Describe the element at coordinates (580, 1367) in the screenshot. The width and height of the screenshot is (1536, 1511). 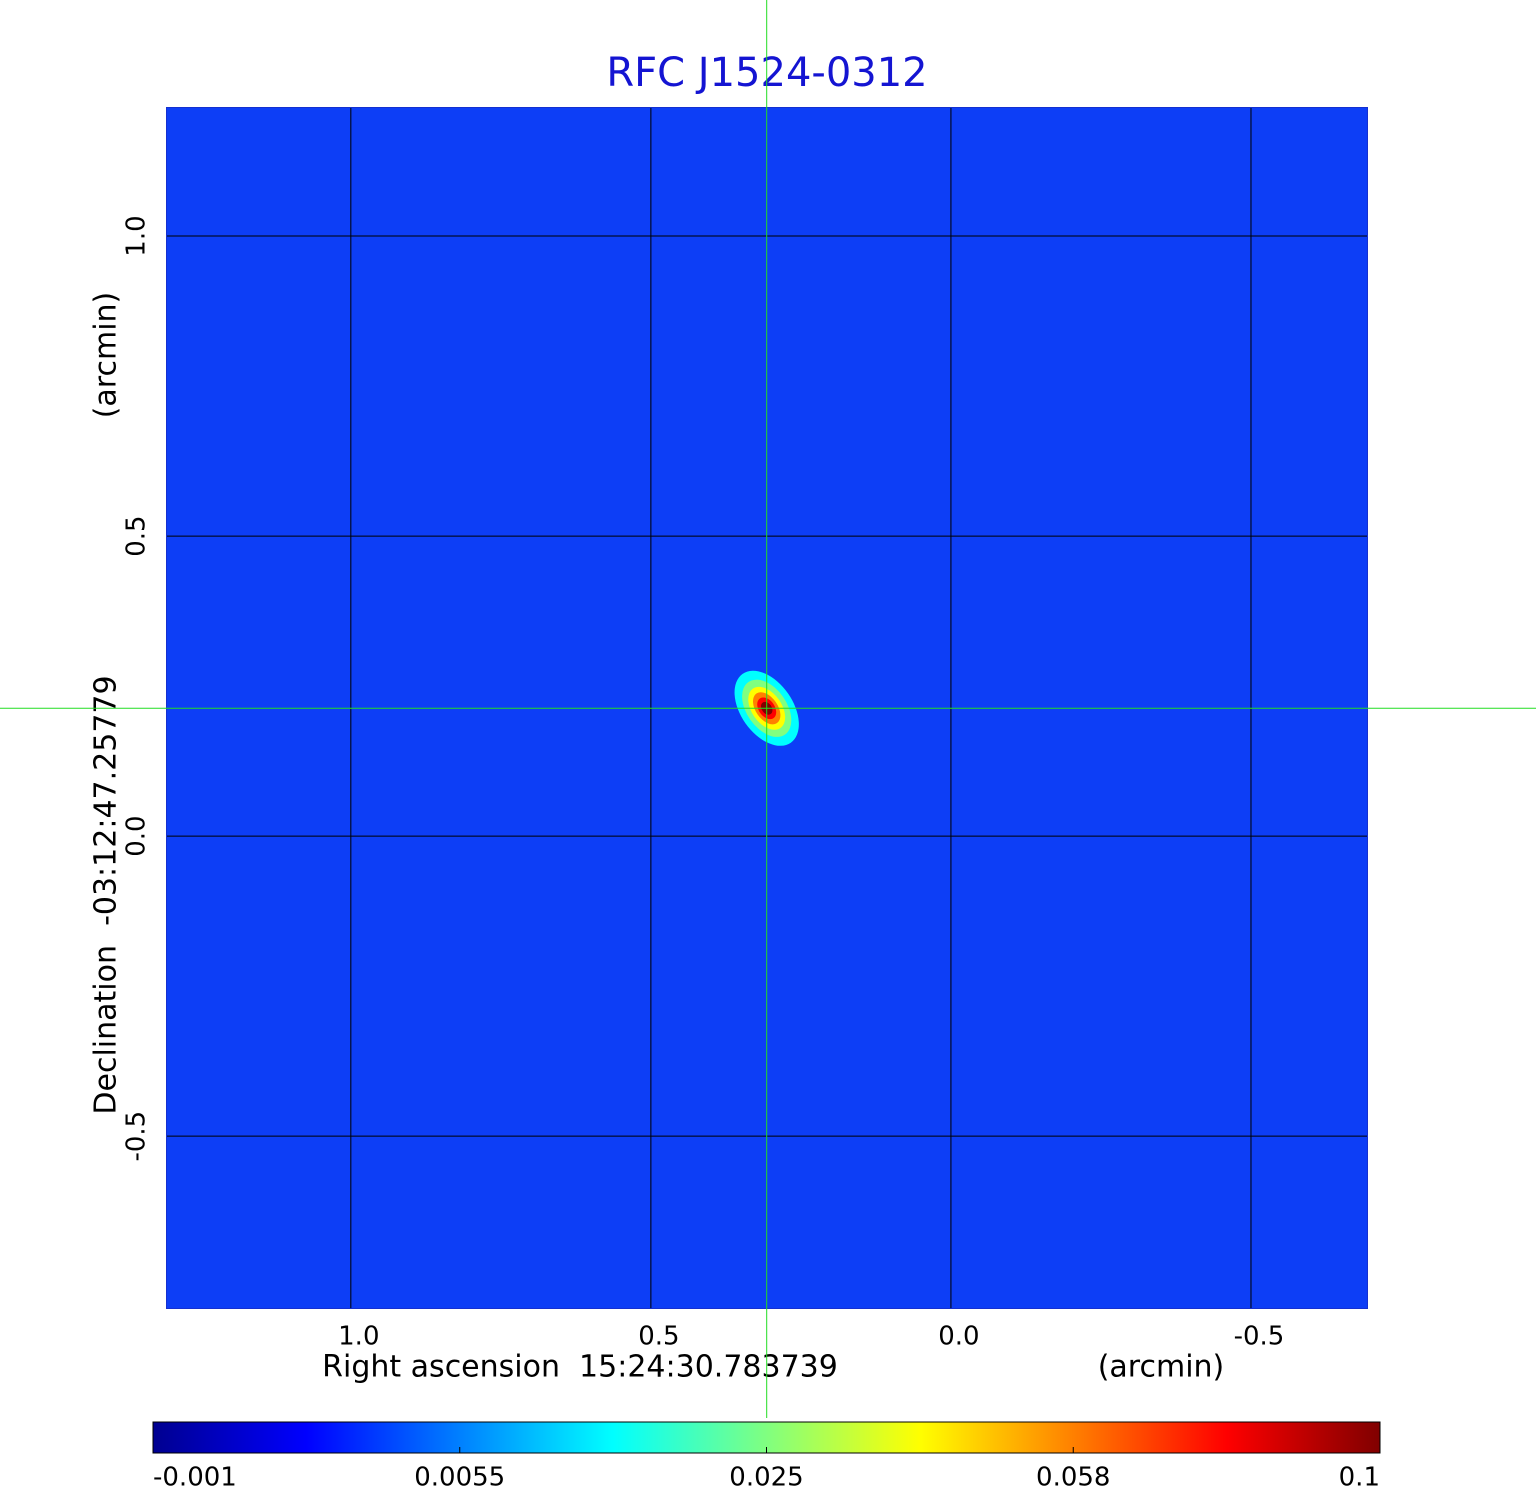
I see `x-axis-label: Right ascension 15:24:30.783739` at that location.